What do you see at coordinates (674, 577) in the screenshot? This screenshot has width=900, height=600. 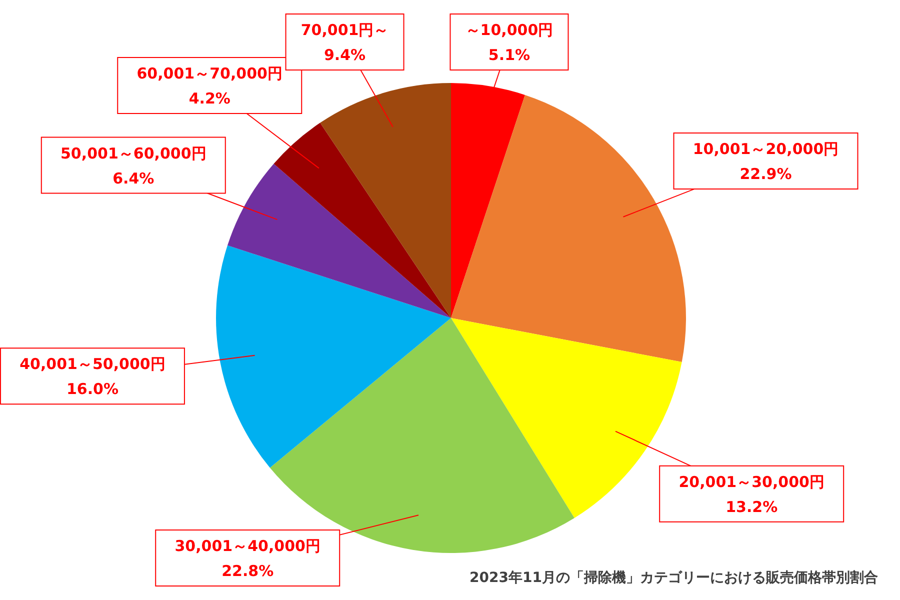 I see `text: 2023年11月の「掃除機」カテゴリーにおける販売価格帯別割合` at bounding box center [674, 577].